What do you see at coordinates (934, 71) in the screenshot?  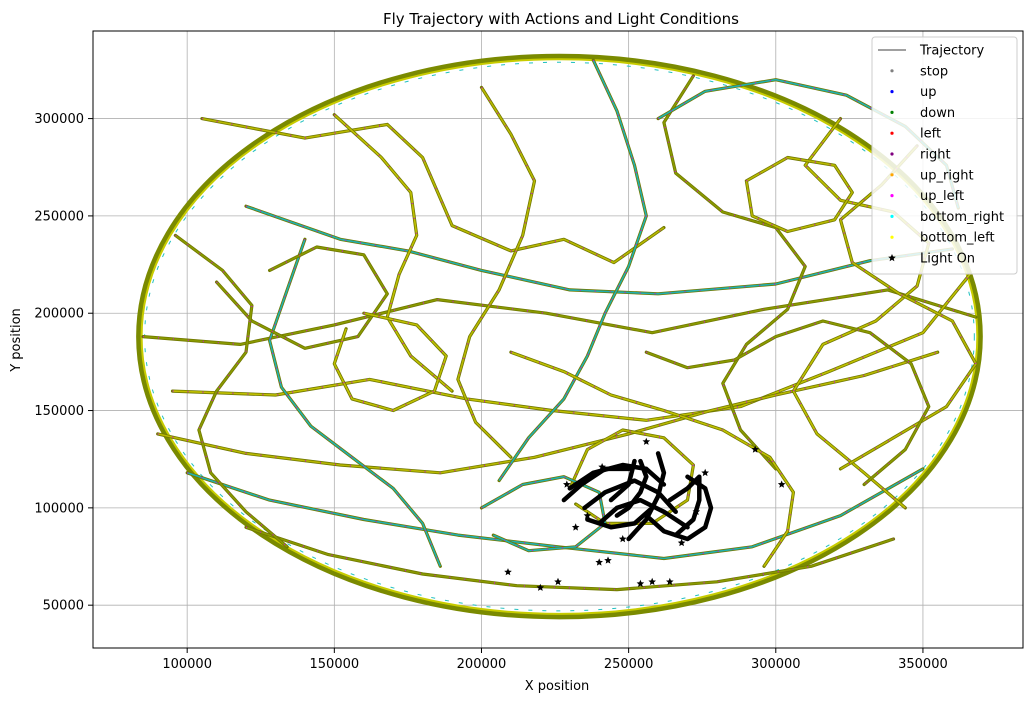 I see `legend-label: stop` at bounding box center [934, 71].